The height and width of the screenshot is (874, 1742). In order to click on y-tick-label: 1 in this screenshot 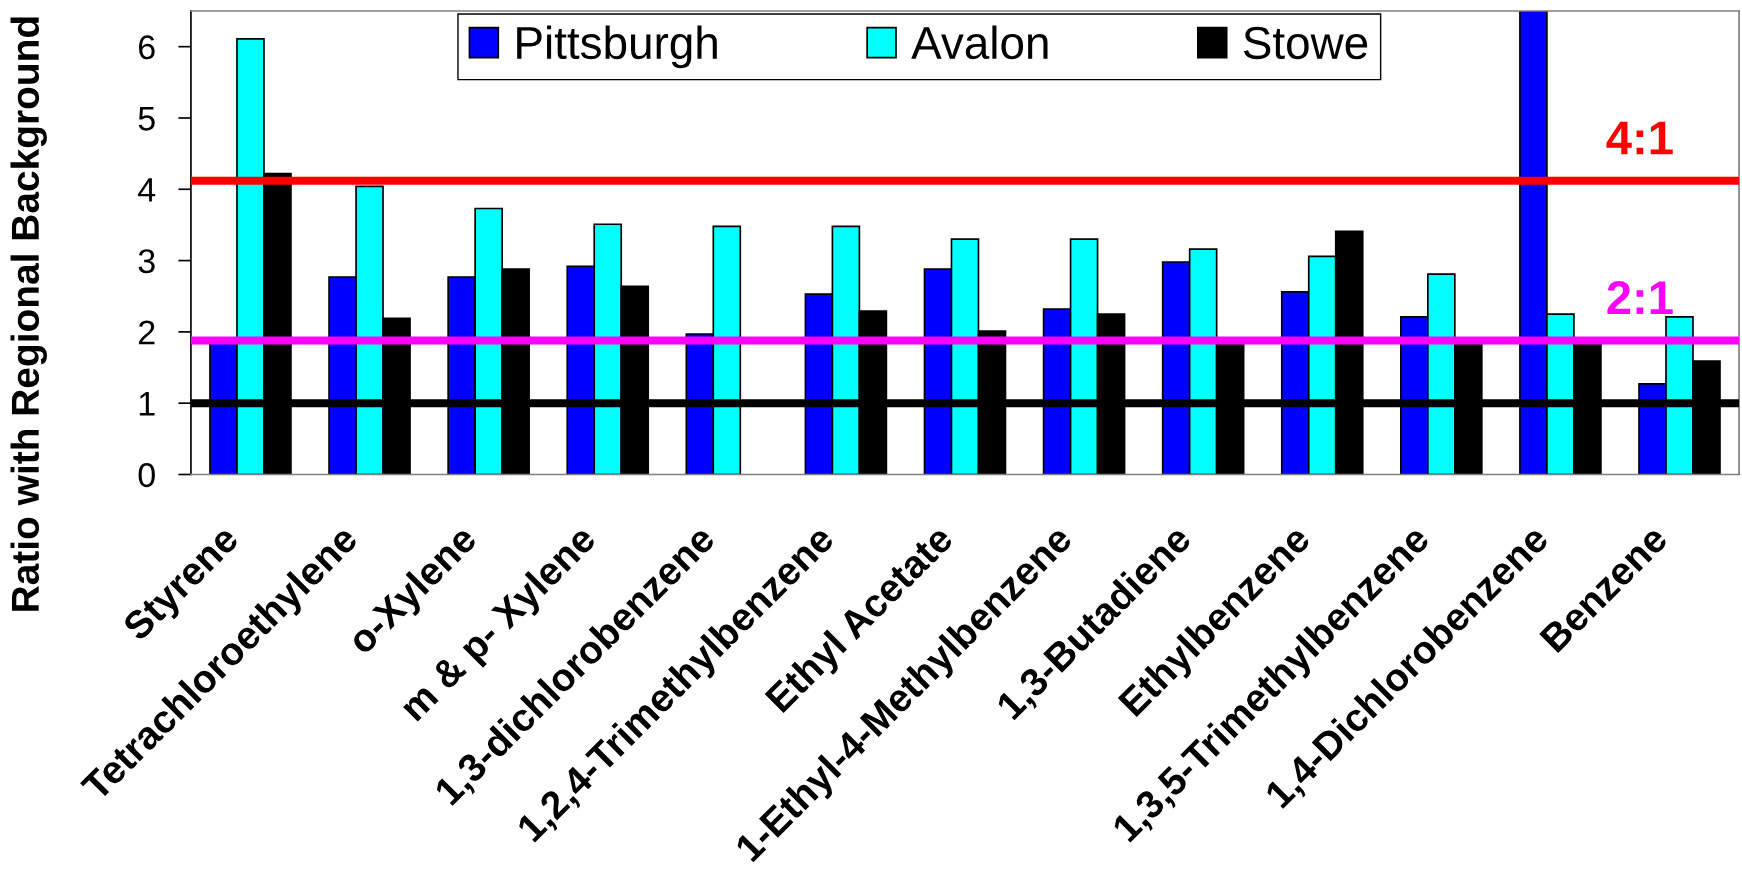, I will do `click(147, 404)`.